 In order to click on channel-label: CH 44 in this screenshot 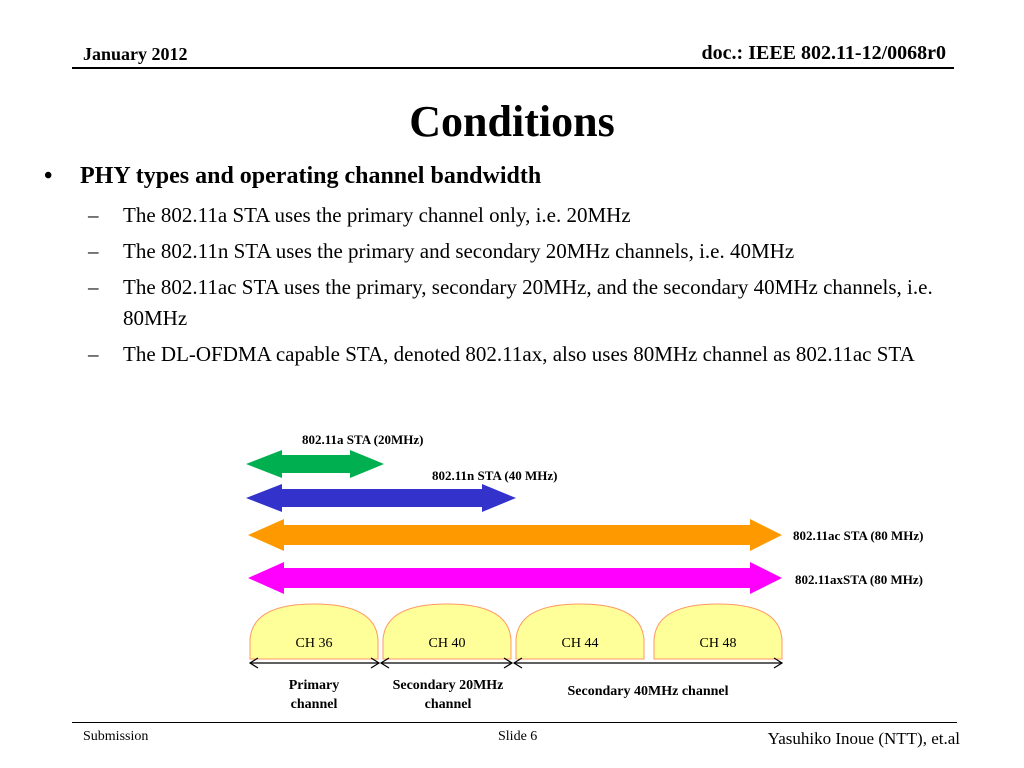, I will do `click(580, 643)`.